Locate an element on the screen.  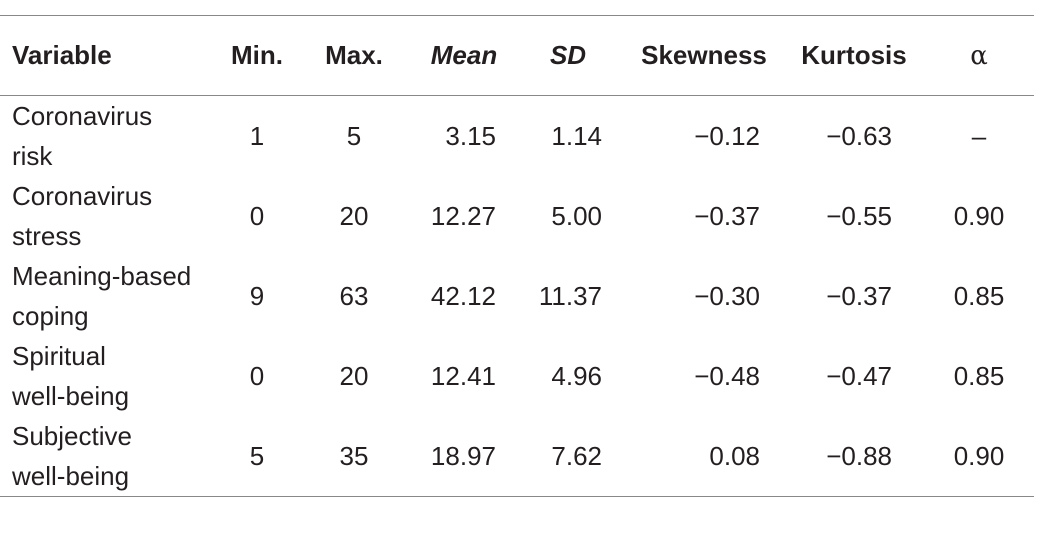
header-mean: Mean is located at coordinates (464, 55).